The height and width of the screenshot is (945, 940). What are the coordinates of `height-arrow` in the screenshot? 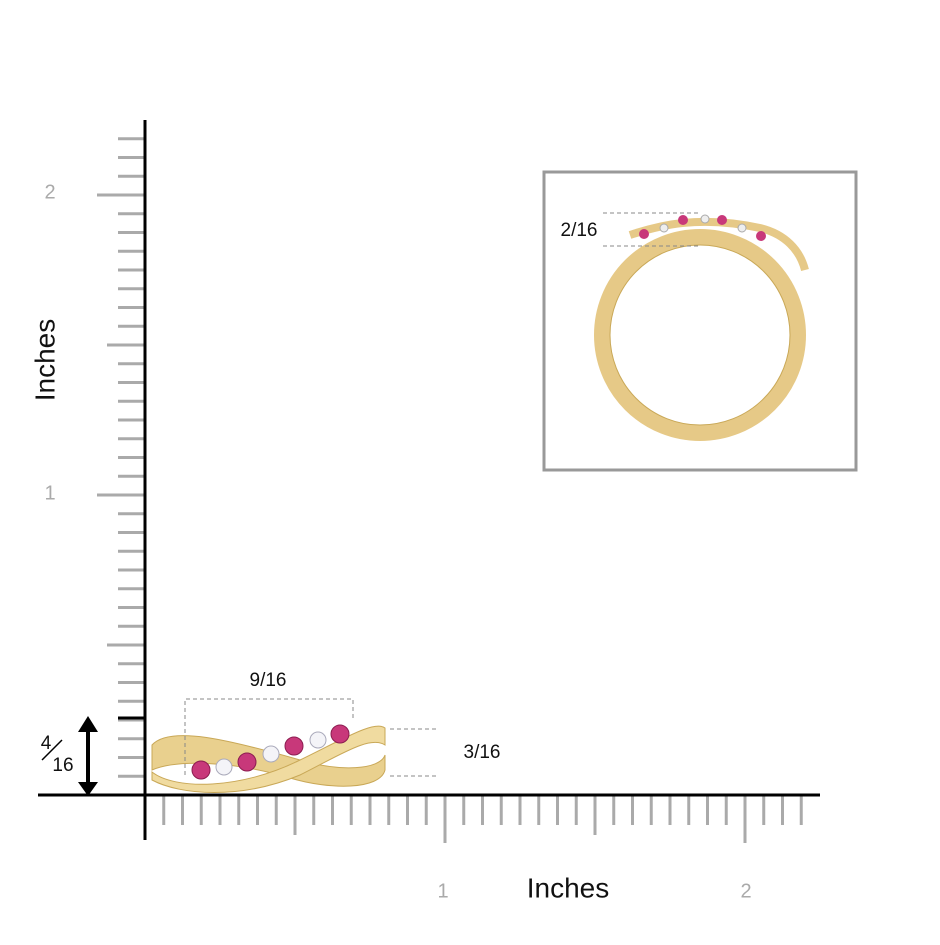 It's located at (93, 756).